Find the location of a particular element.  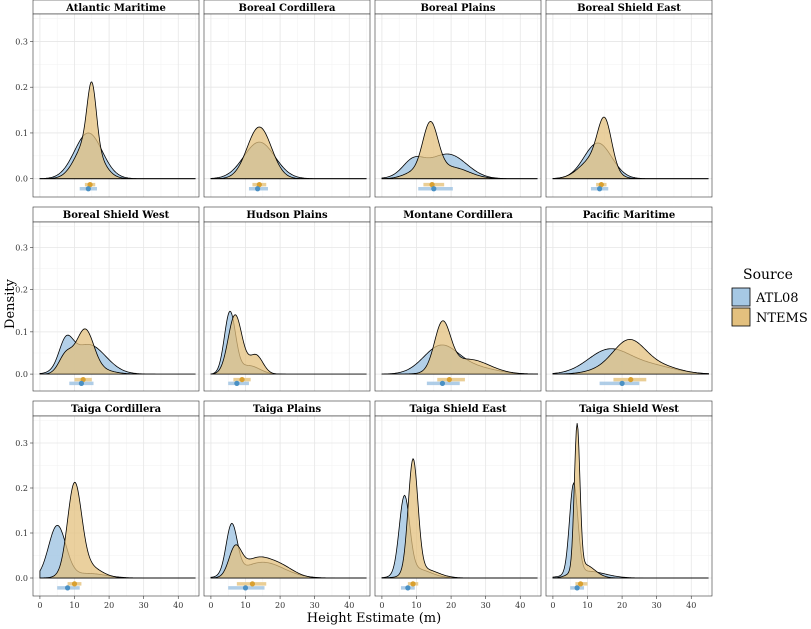

panel-border-boreal-shield-east is located at coordinates (629, 105).